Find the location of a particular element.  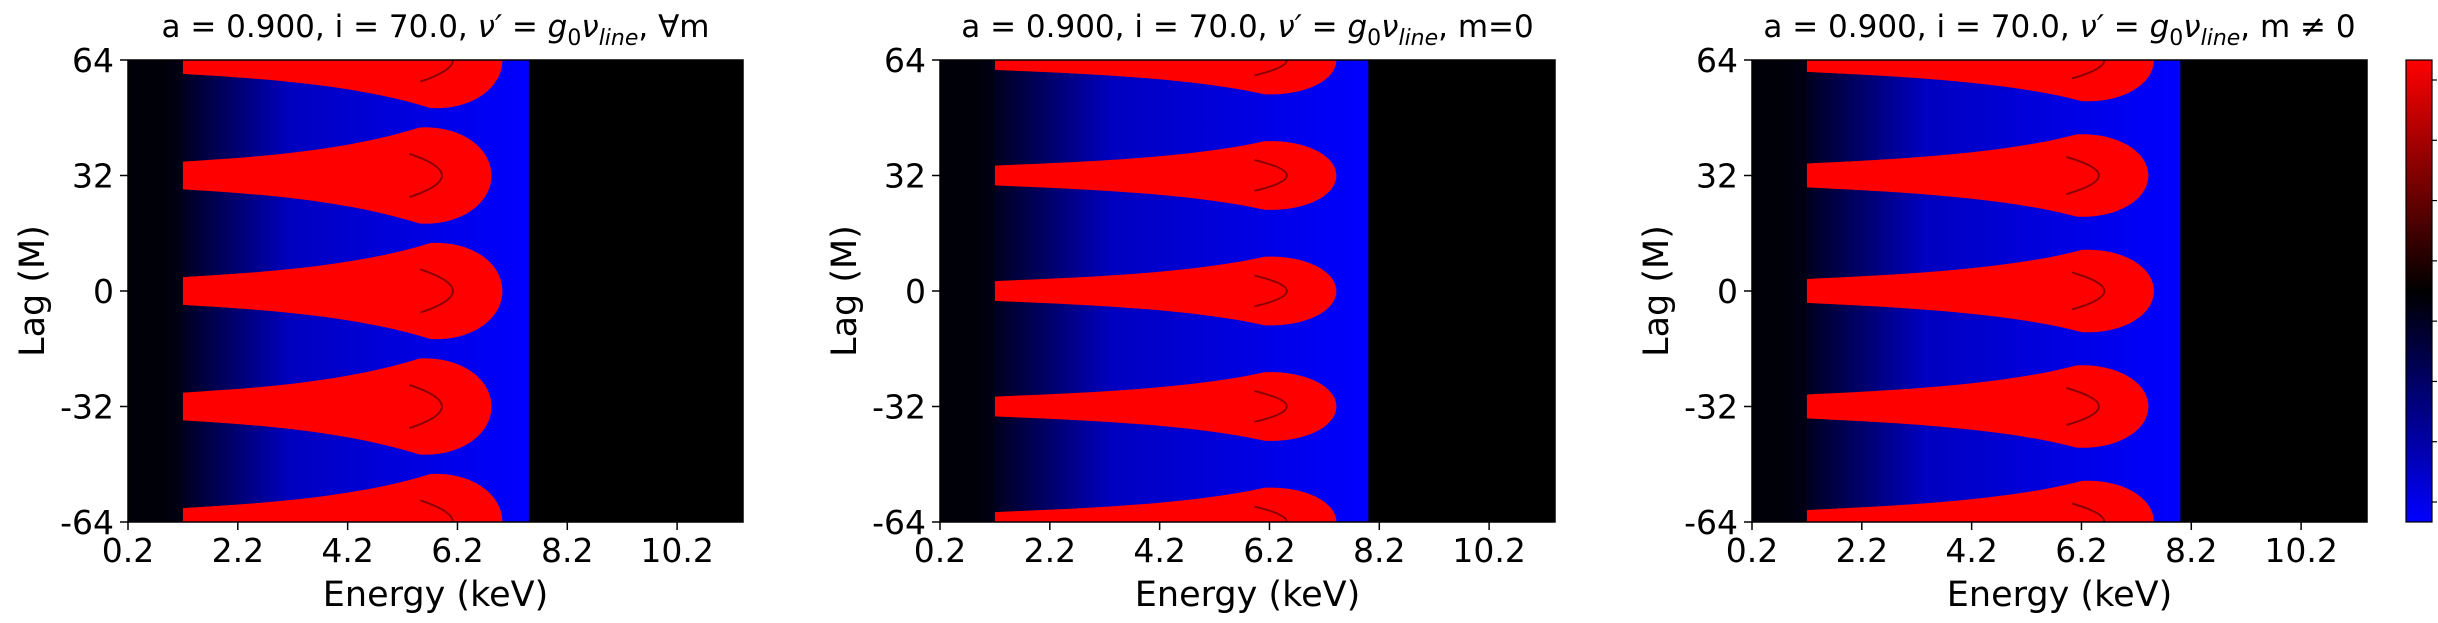

colorbar is located at coordinates (2421, 291).